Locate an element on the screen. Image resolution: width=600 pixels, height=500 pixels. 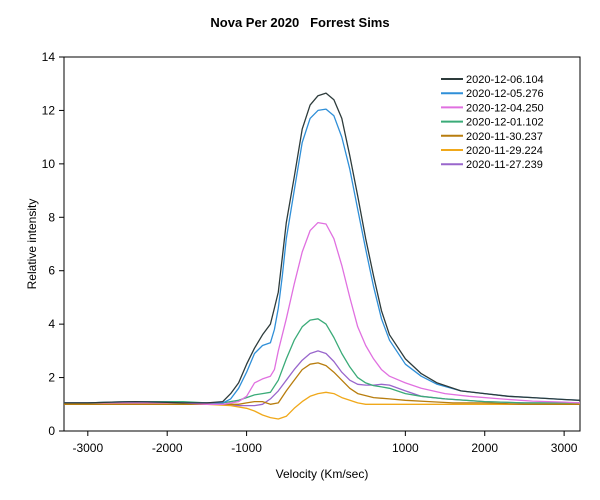
y-axis: 0 2 4 6 8 10 12 14 is located at coordinates (53, 244).